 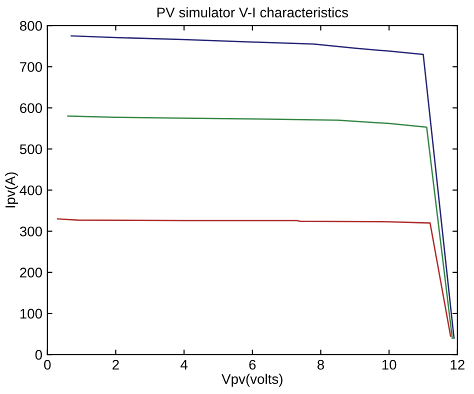 What do you see at coordinates (115, 365) in the screenshot?
I see `x-tick-label: 2` at bounding box center [115, 365].